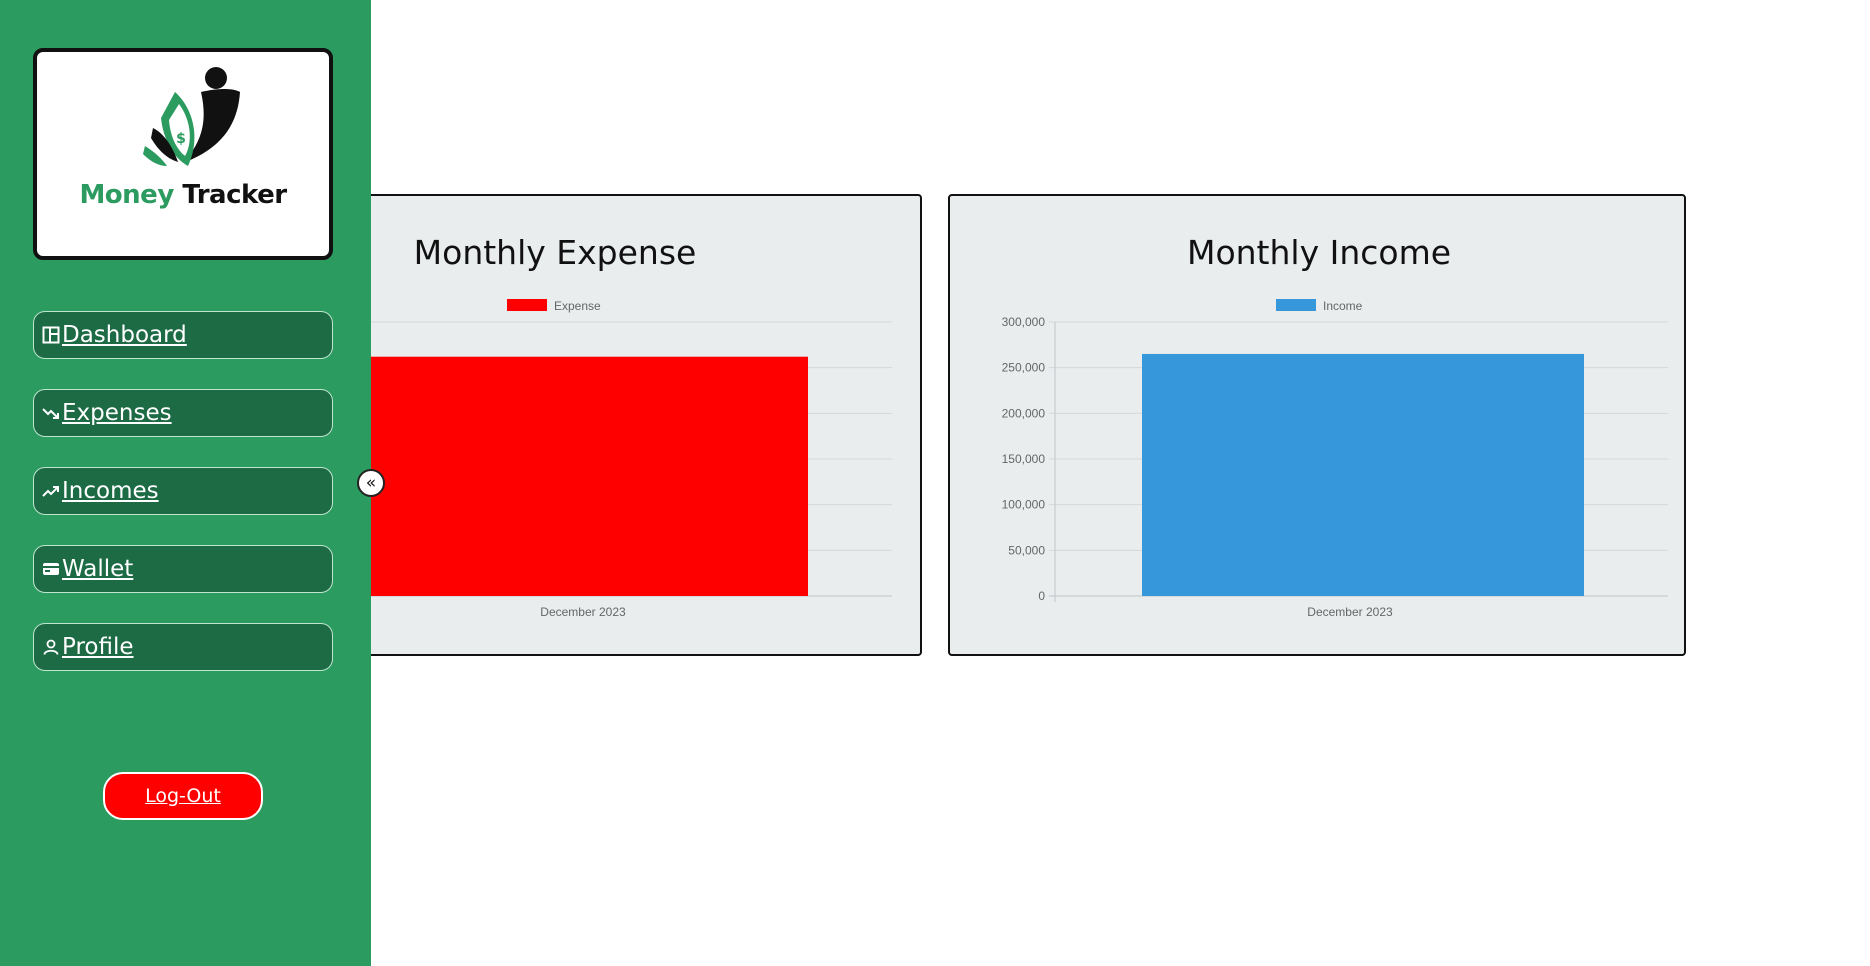 The image size is (1870, 966). Describe the element at coordinates (1024, 505) in the screenshot. I see `y-tick-label: 100,000` at that location.